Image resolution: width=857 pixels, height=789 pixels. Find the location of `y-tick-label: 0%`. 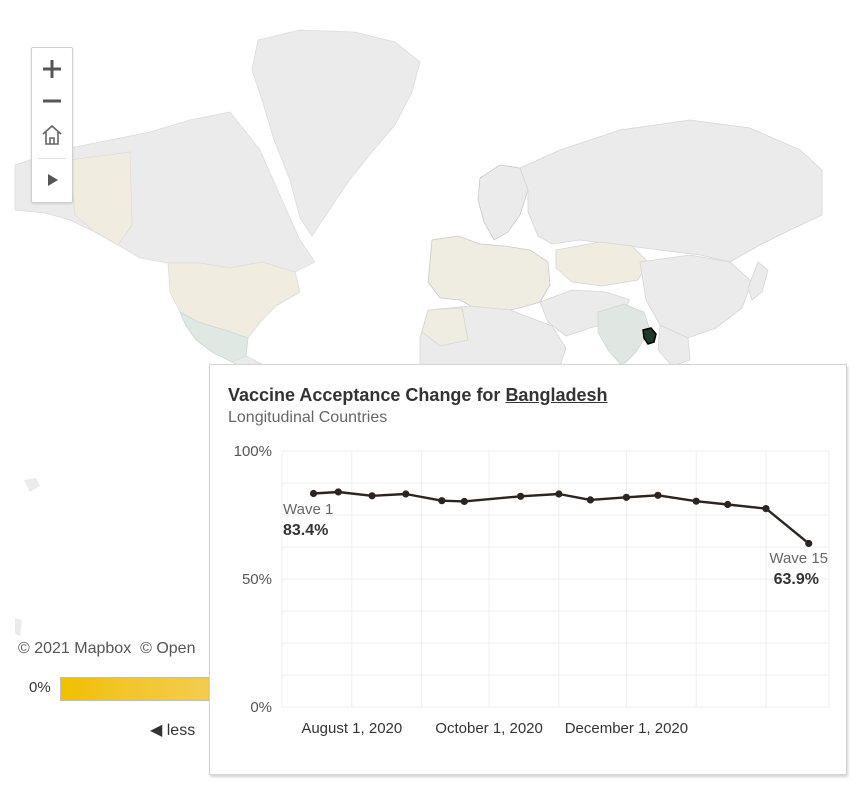

y-tick-label: 0% is located at coordinates (261, 707).